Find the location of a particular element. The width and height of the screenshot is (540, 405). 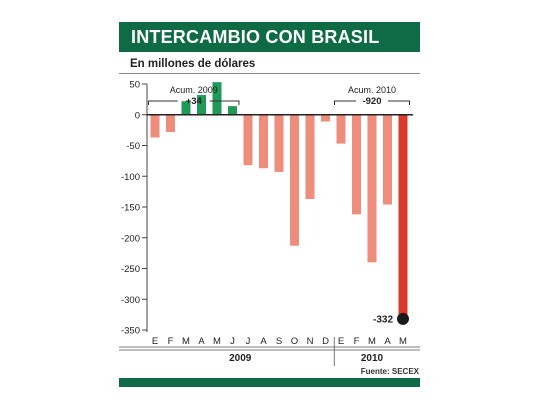

source-note: Fuente: SECEX is located at coordinates (389, 371).